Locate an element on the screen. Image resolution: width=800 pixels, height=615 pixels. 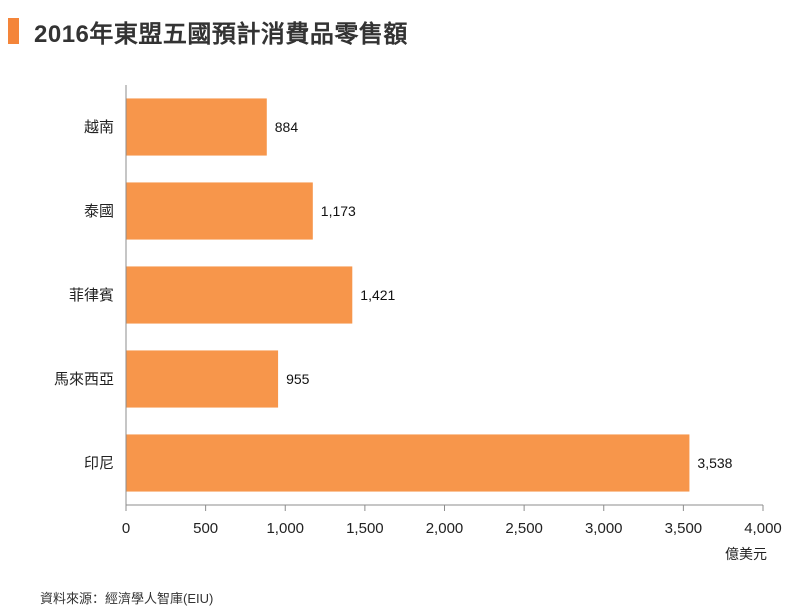
category-label: 馬來西亞 is located at coordinates (84, 379).